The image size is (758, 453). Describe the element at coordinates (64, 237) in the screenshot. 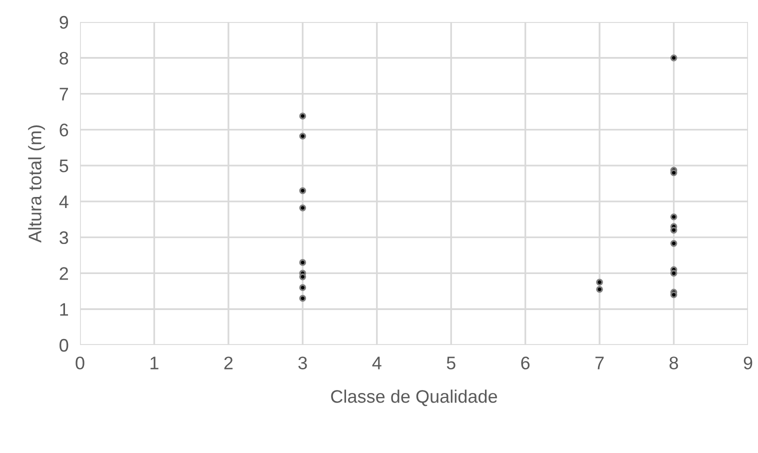

I see `y-tick-label: 3` at that location.